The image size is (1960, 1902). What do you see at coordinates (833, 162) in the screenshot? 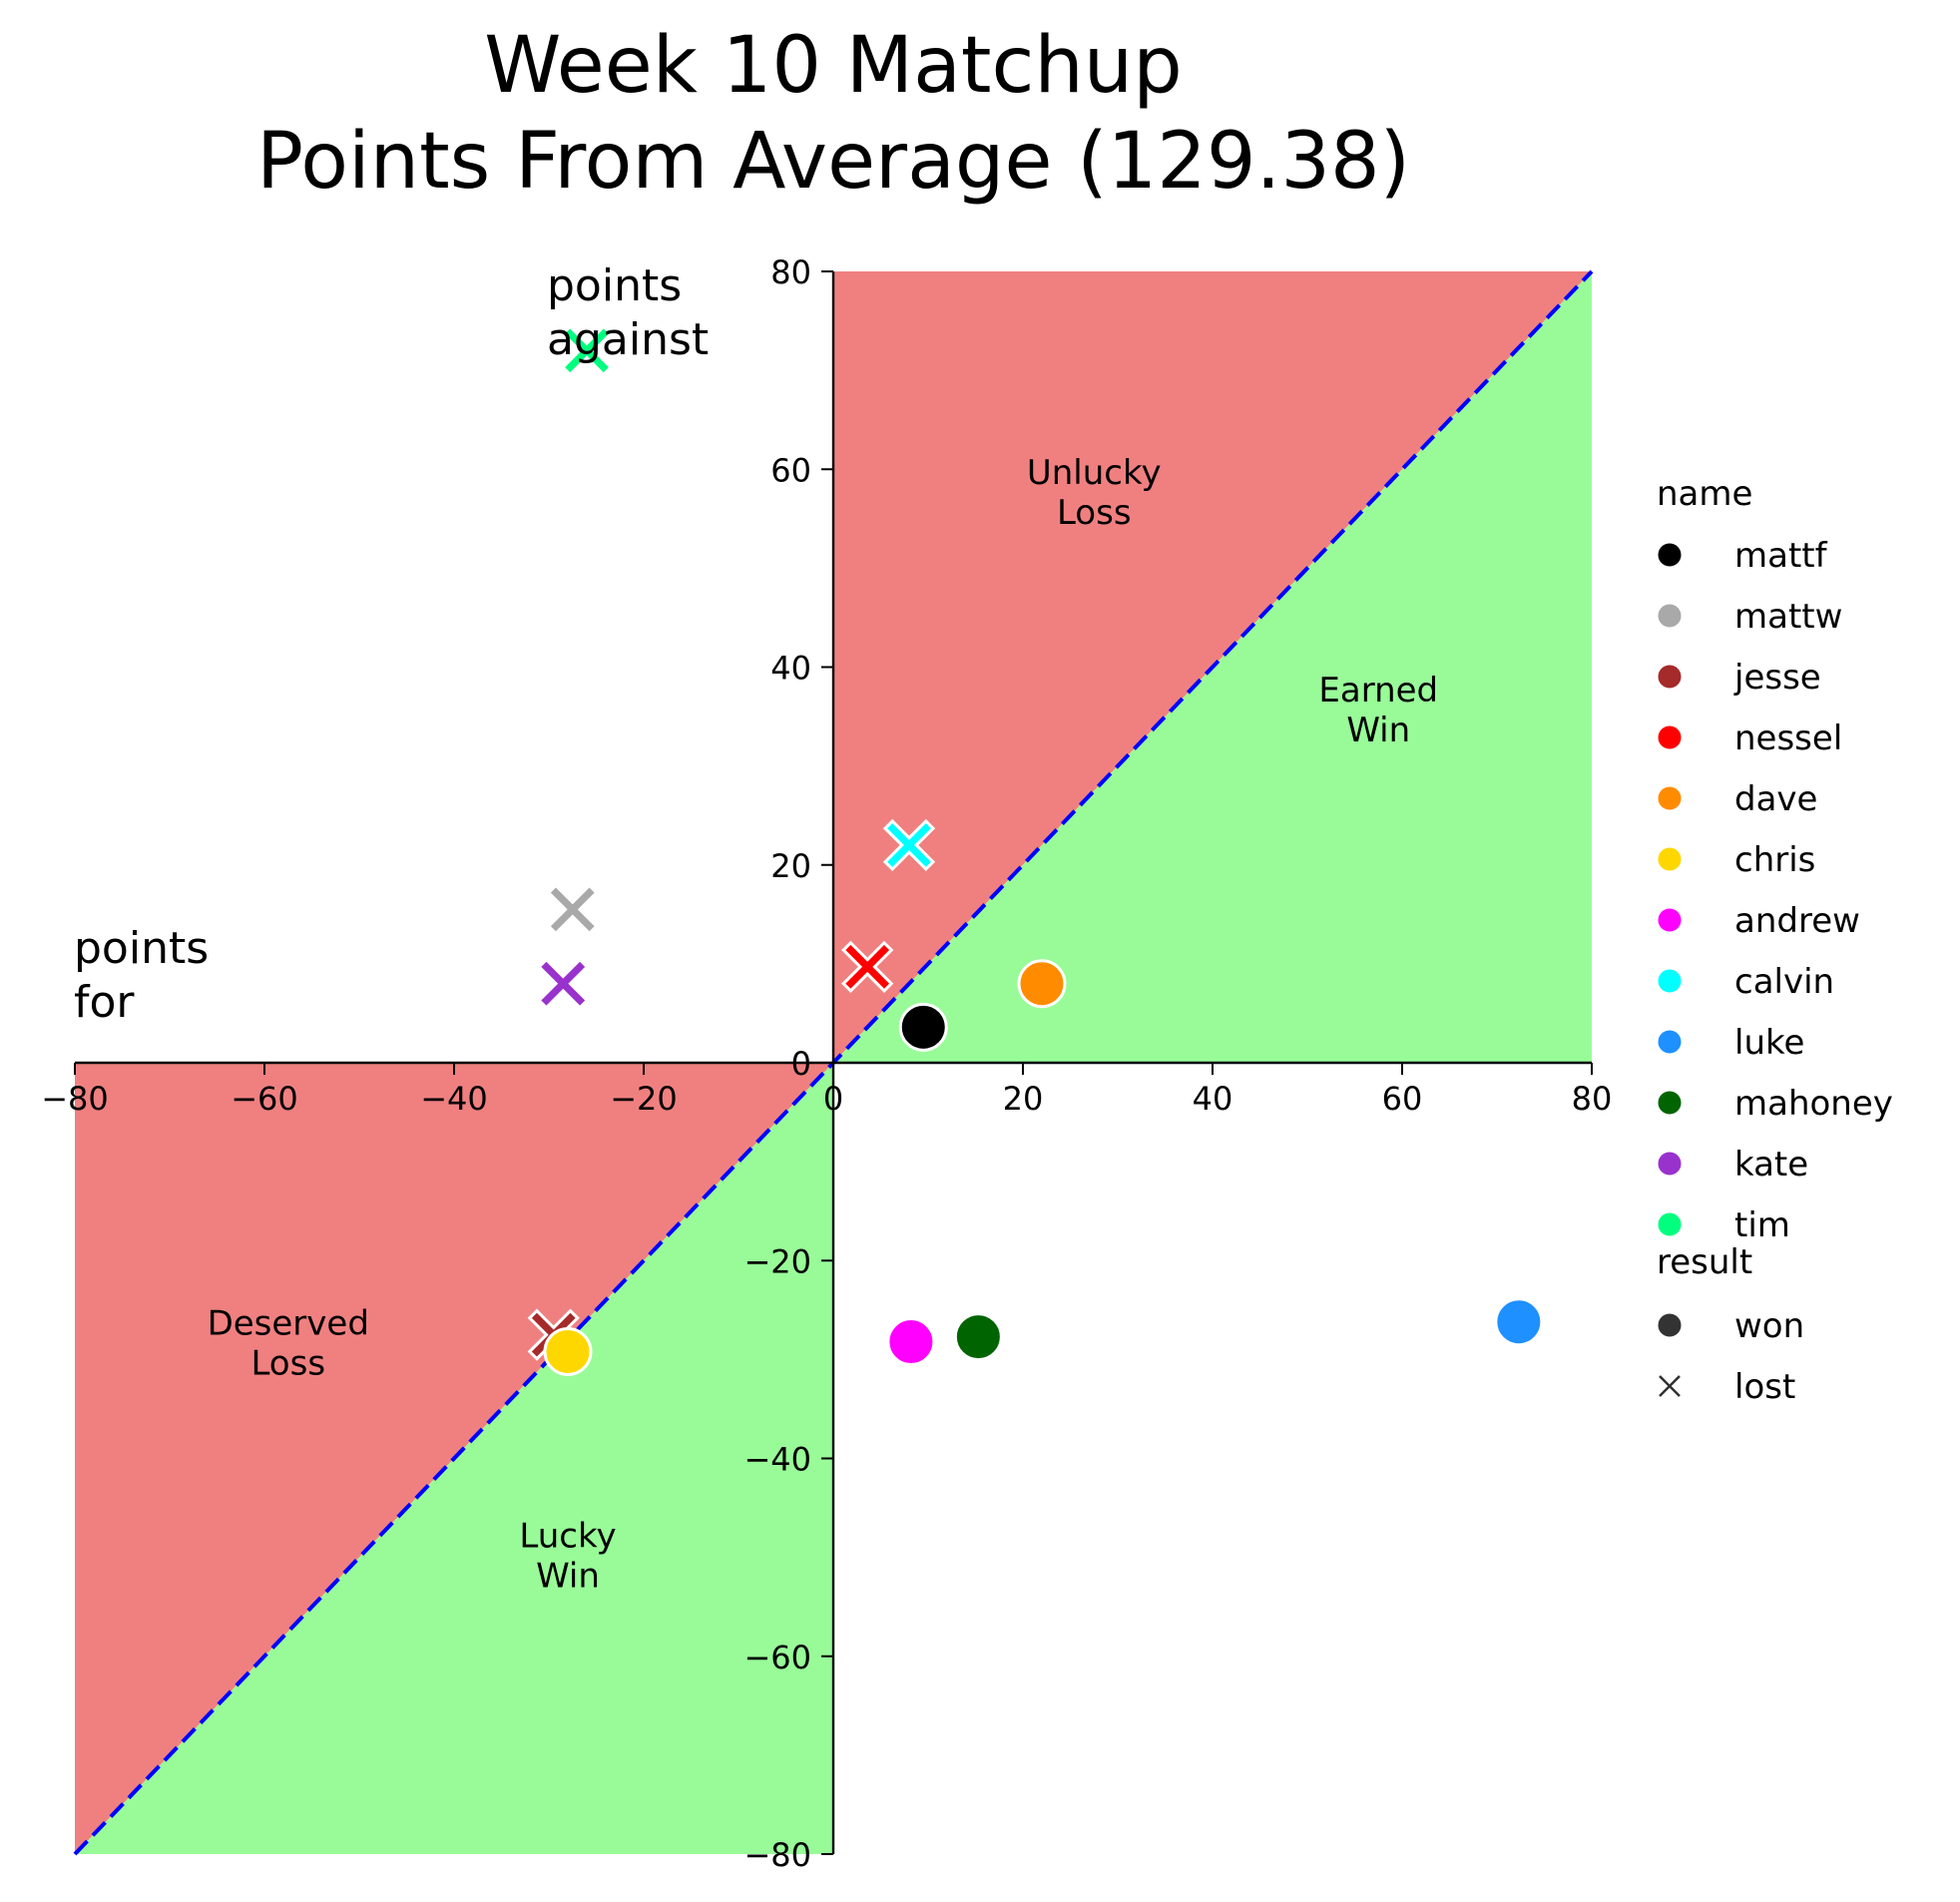
I see `title-line-2: Points From Average (129.38)` at bounding box center [833, 162].